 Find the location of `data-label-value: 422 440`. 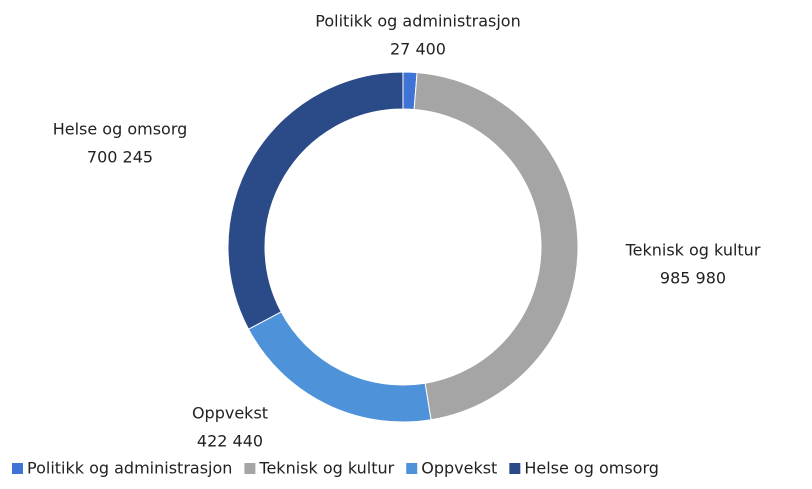

data-label-value: 422 440 is located at coordinates (230, 441).